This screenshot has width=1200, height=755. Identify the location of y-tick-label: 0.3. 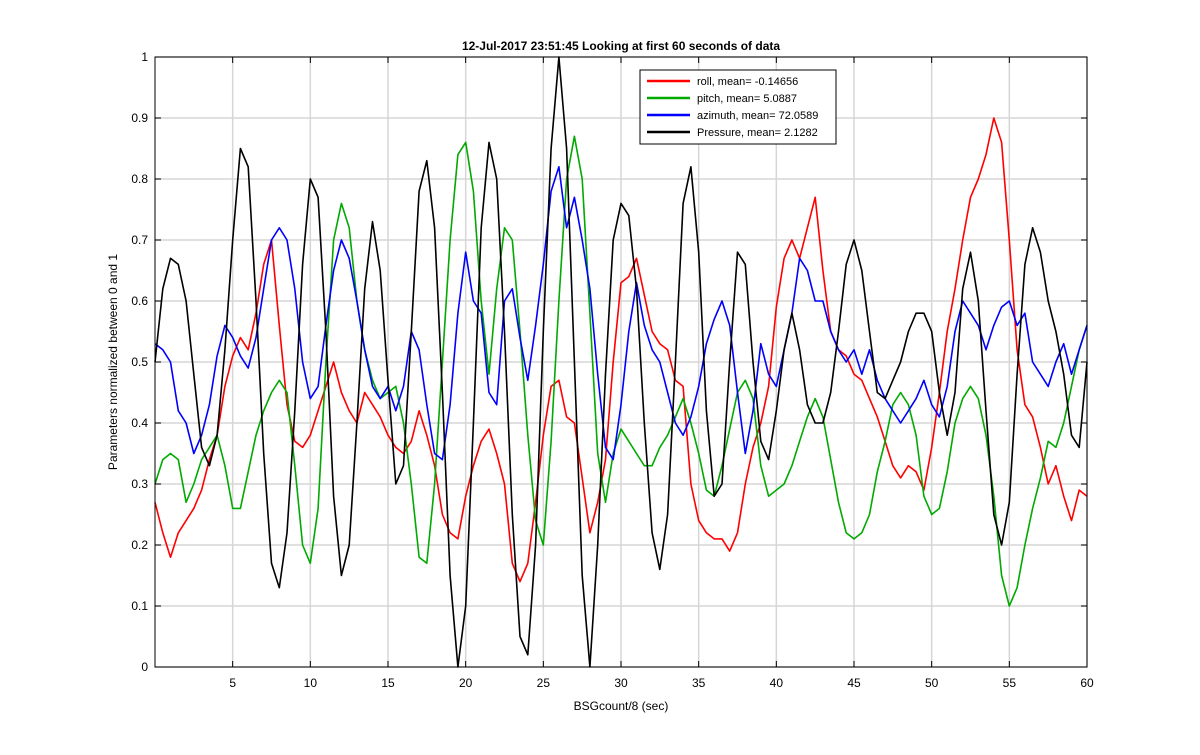
(139, 484).